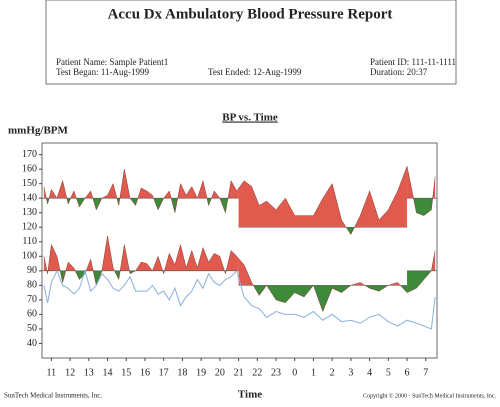  I want to click on heart-rate-line, so click(239, 299).